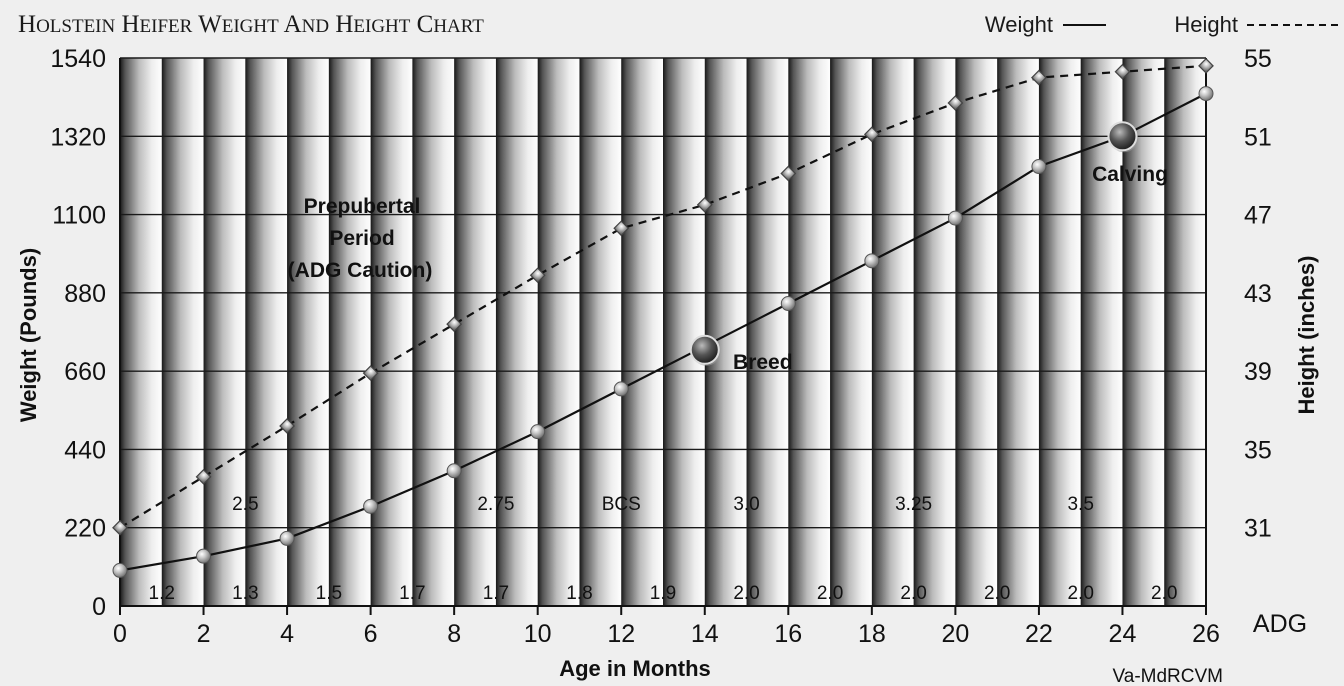 Image resolution: width=1344 pixels, height=686 pixels. I want to click on annotation-calving: Calving, so click(1130, 174).